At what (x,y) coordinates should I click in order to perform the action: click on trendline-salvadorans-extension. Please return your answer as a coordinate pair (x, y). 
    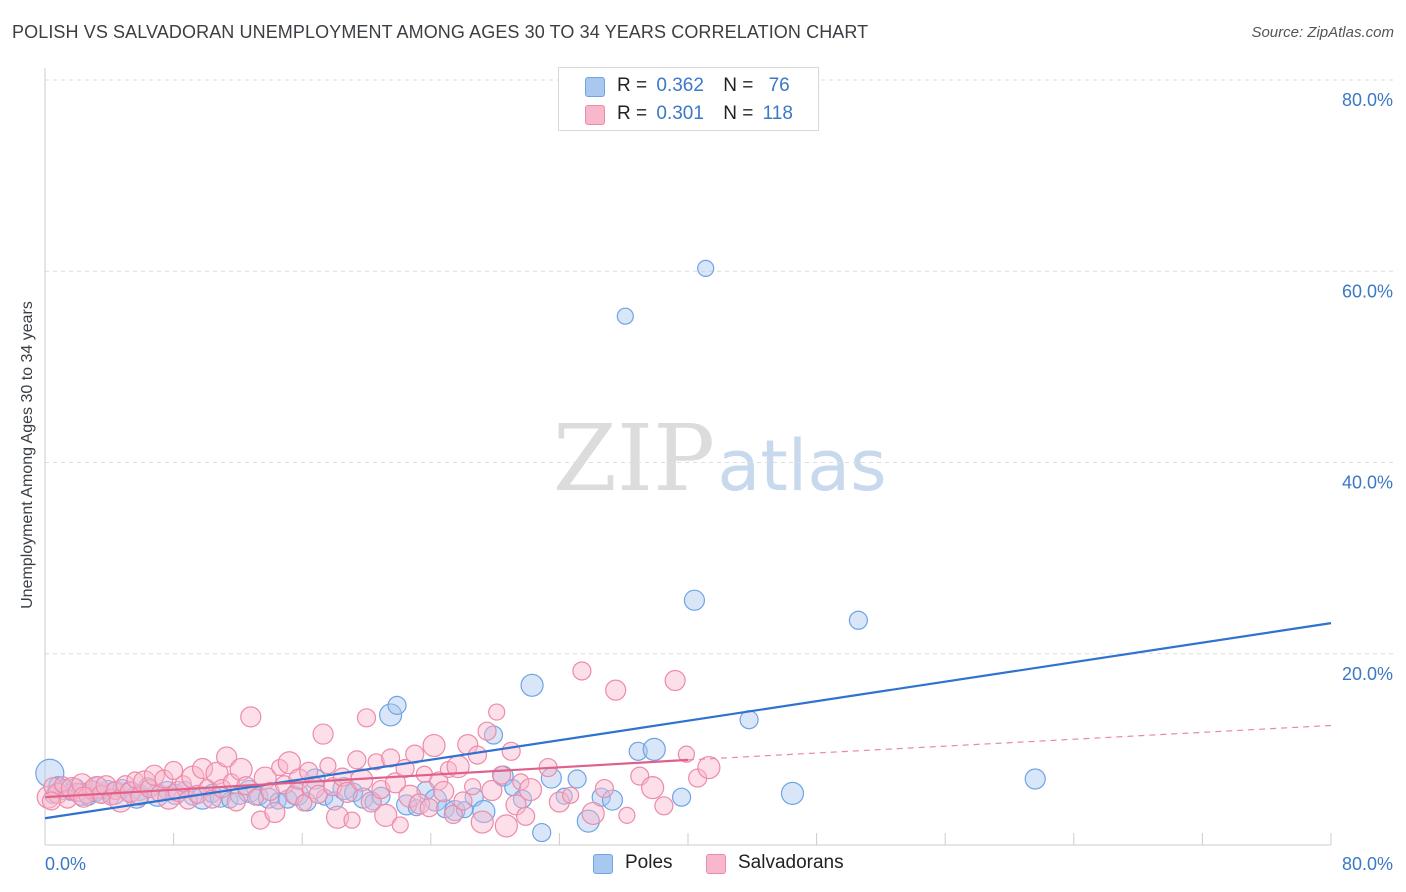
    Looking at the image, I should click on (1009, 742).